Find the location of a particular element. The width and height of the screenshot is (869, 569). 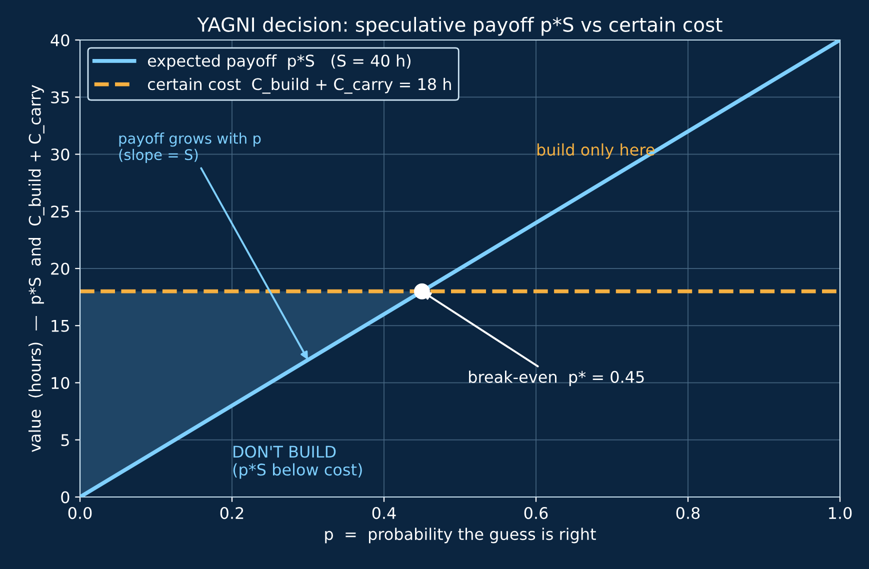

y-tick-label: 25 is located at coordinates (60, 212).